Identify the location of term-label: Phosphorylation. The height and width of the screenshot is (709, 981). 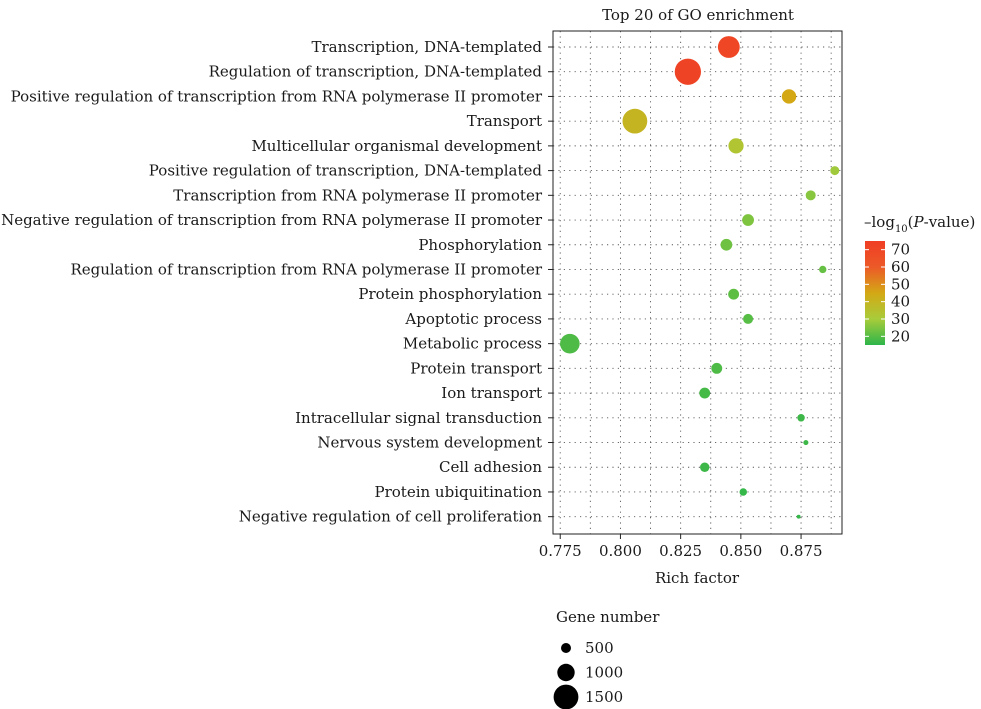
(480, 245).